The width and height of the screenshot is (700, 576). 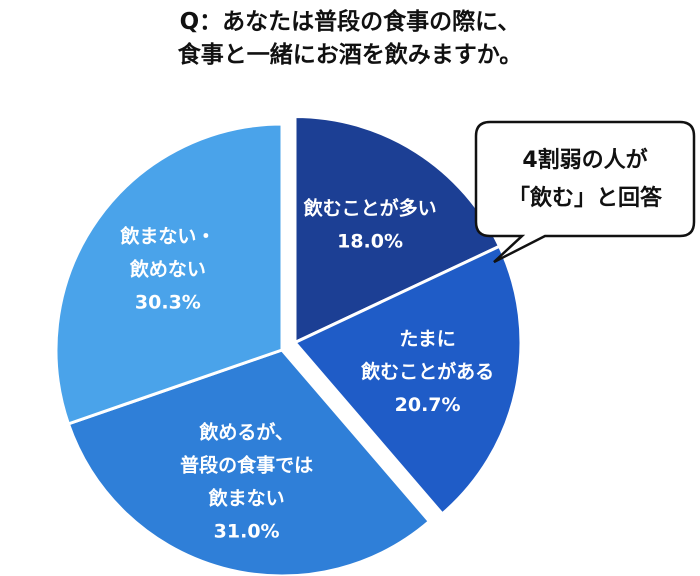 What do you see at coordinates (585, 198) in the screenshot?
I see `callout-line-2: 「飲む」と回答` at bounding box center [585, 198].